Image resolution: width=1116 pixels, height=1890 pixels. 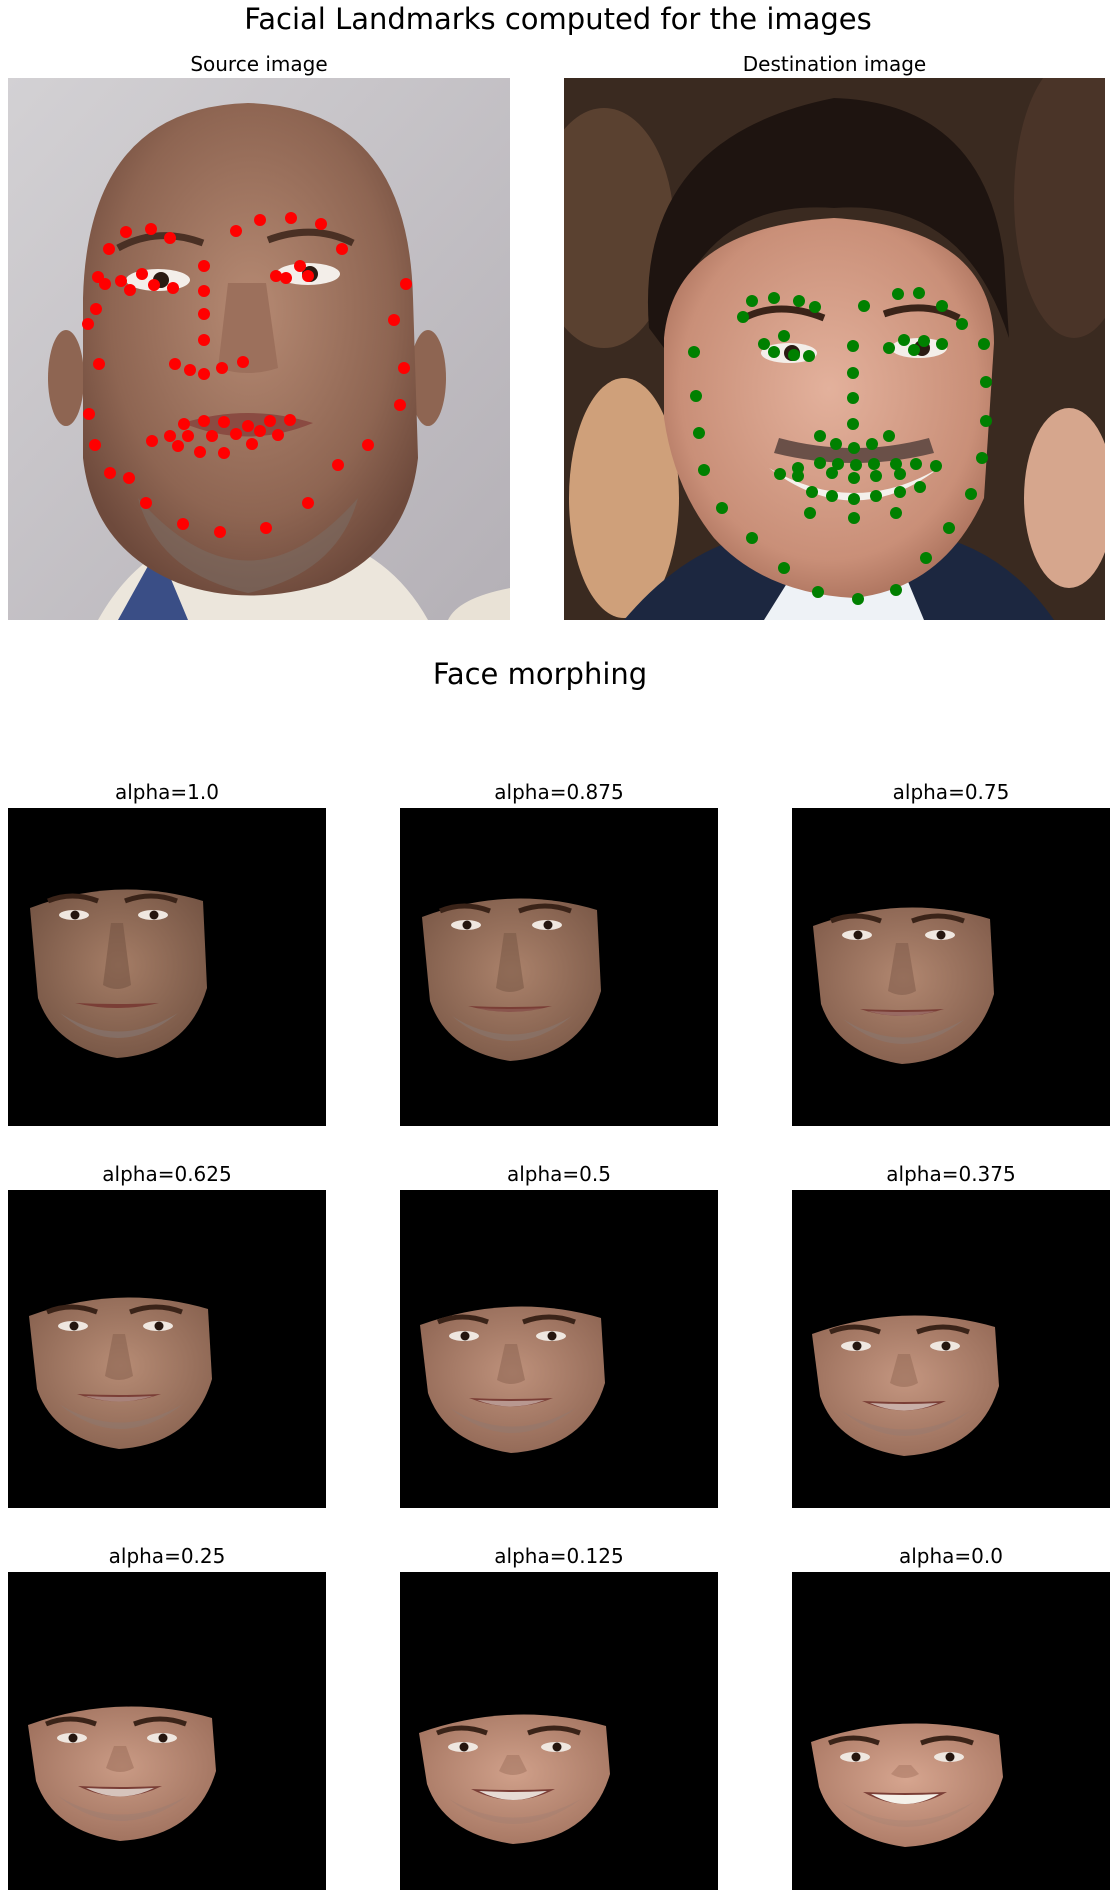 What do you see at coordinates (167, 1556) in the screenshot?
I see `morph-panel-title: alpha=0.25` at bounding box center [167, 1556].